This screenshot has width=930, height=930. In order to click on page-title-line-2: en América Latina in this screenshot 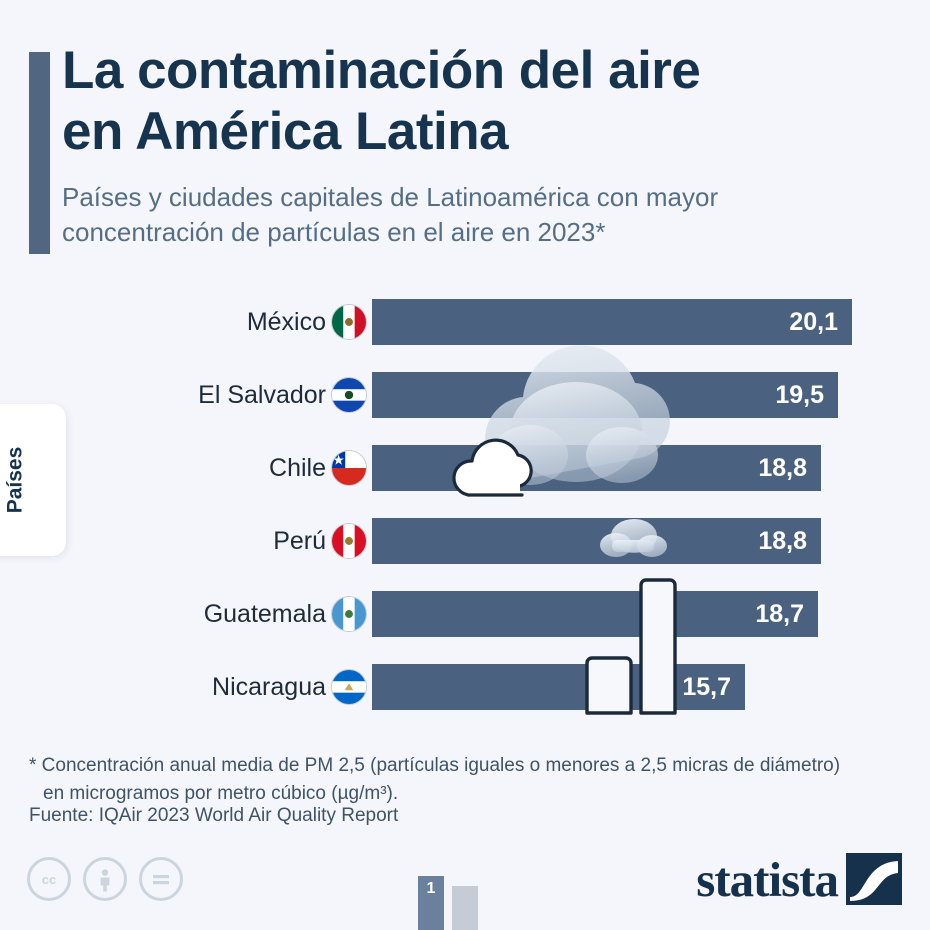, I will do `click(285, 132)`.